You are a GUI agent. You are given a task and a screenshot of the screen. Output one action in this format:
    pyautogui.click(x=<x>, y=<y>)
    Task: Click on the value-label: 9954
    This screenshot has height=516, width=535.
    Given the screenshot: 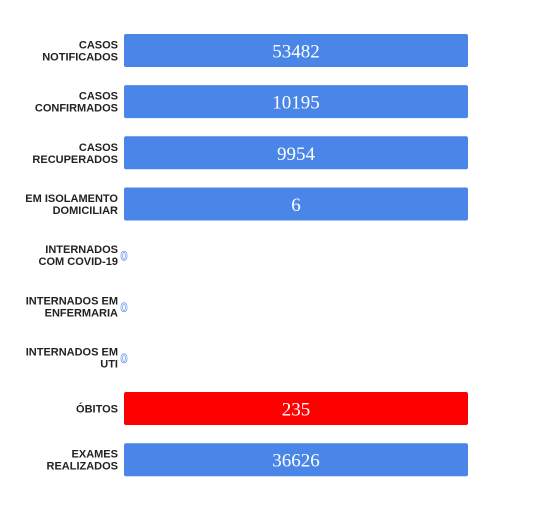 What is the action you would take?
    pyautogui.click(x=296, y=154)
    